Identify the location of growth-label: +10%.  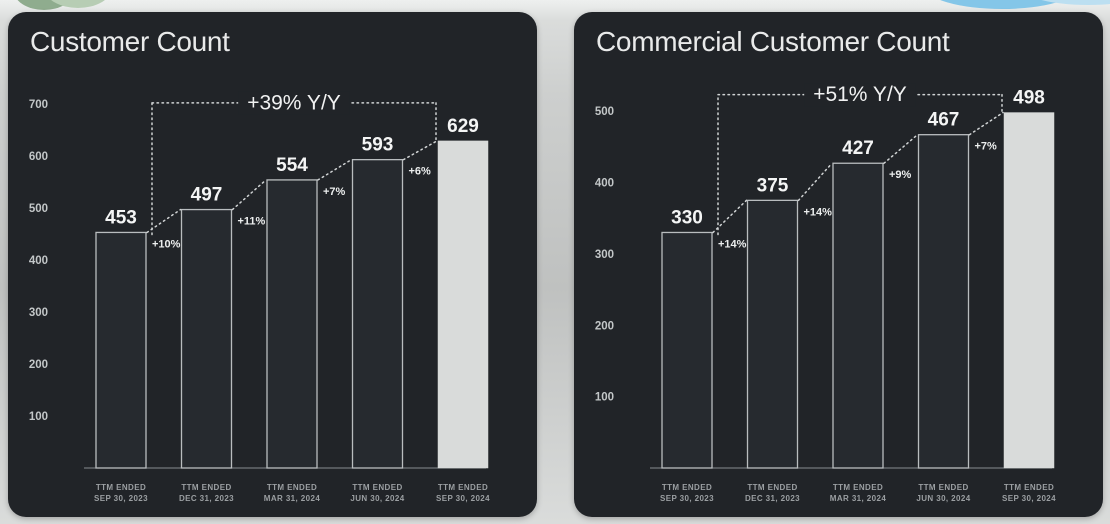
(166, 244).